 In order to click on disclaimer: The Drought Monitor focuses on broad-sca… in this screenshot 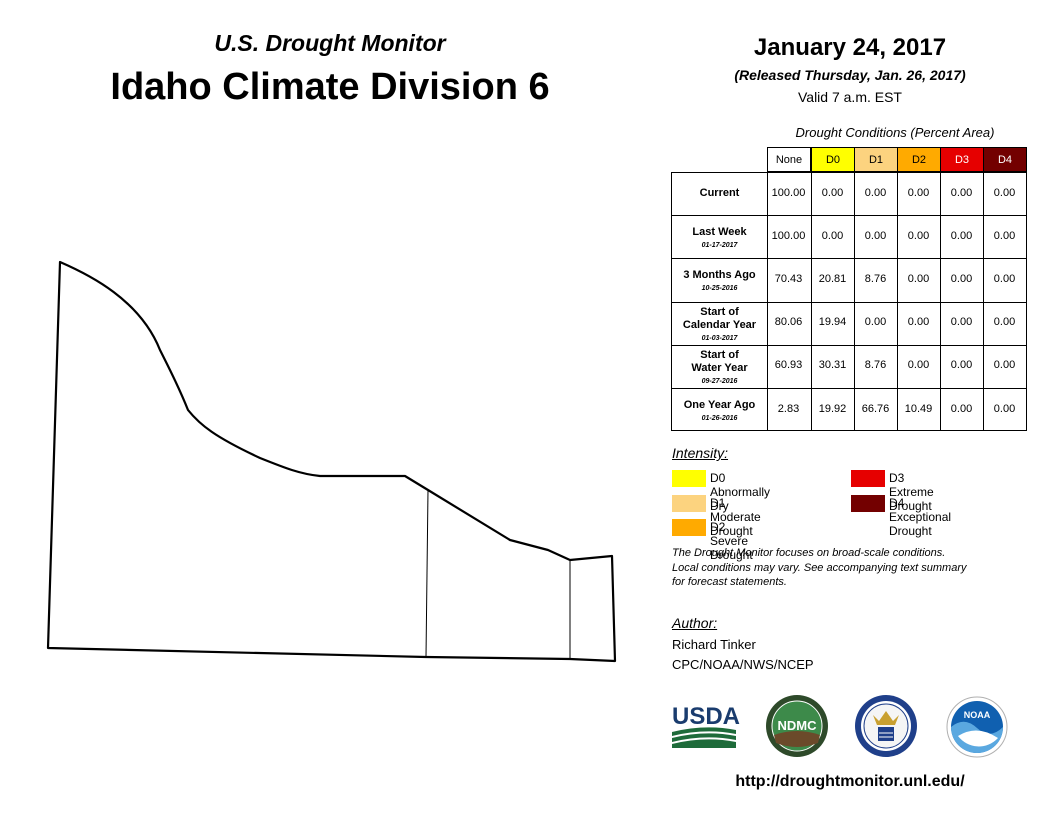, I will do `click(852, 568)`.